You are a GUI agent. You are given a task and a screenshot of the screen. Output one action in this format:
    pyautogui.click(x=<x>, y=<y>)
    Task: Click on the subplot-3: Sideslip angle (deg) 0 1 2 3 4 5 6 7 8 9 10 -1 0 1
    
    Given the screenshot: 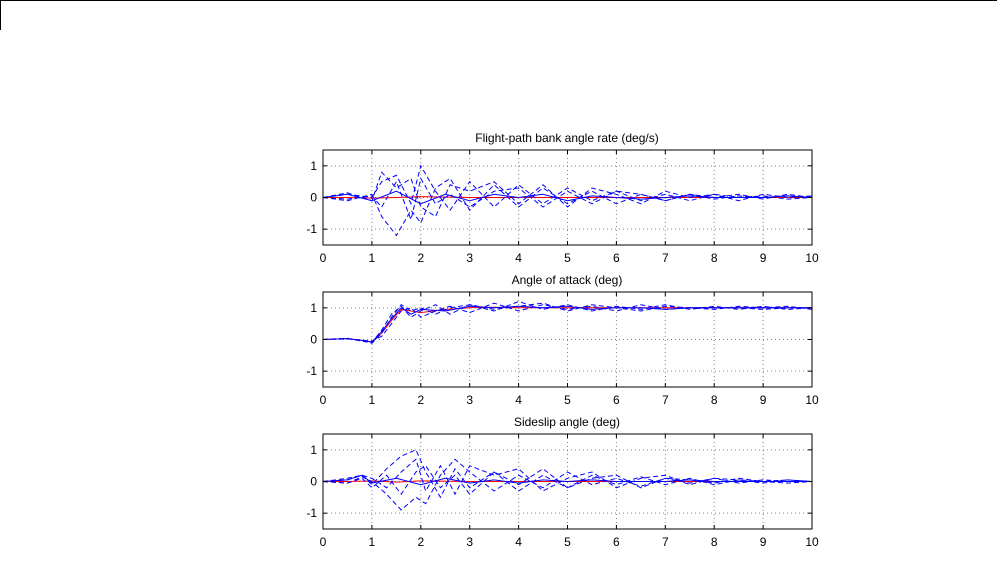 What is the action you would take?
    pyautogui.click(x=562, y=482)
    